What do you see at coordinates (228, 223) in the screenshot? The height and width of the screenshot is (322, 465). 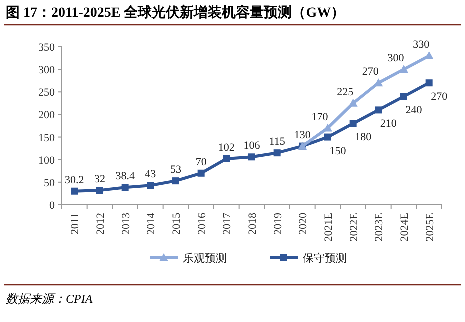 I see `x-tick-label: 2017` at bounding box center [228, 223].